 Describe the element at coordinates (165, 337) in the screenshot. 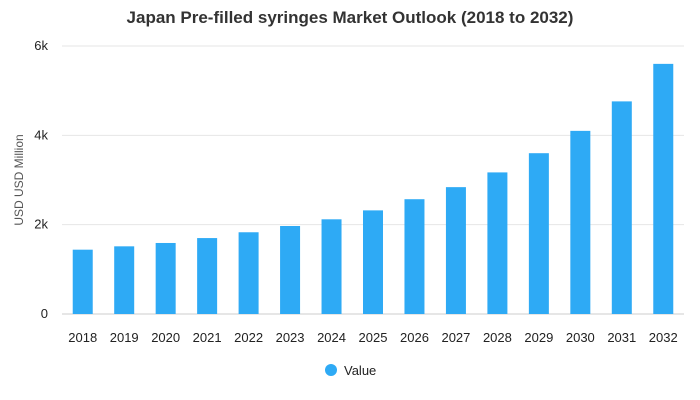

I see `x-tick-label: 2020` at that location.